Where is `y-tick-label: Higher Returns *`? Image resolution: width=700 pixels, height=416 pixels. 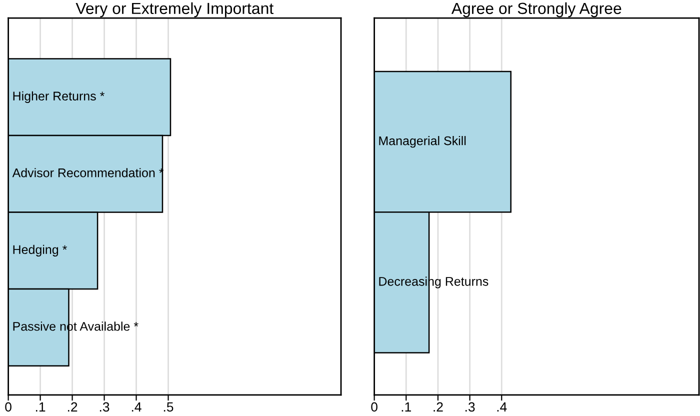 y-tick-label: Higher Returns * is located at coordinates (58, 97).